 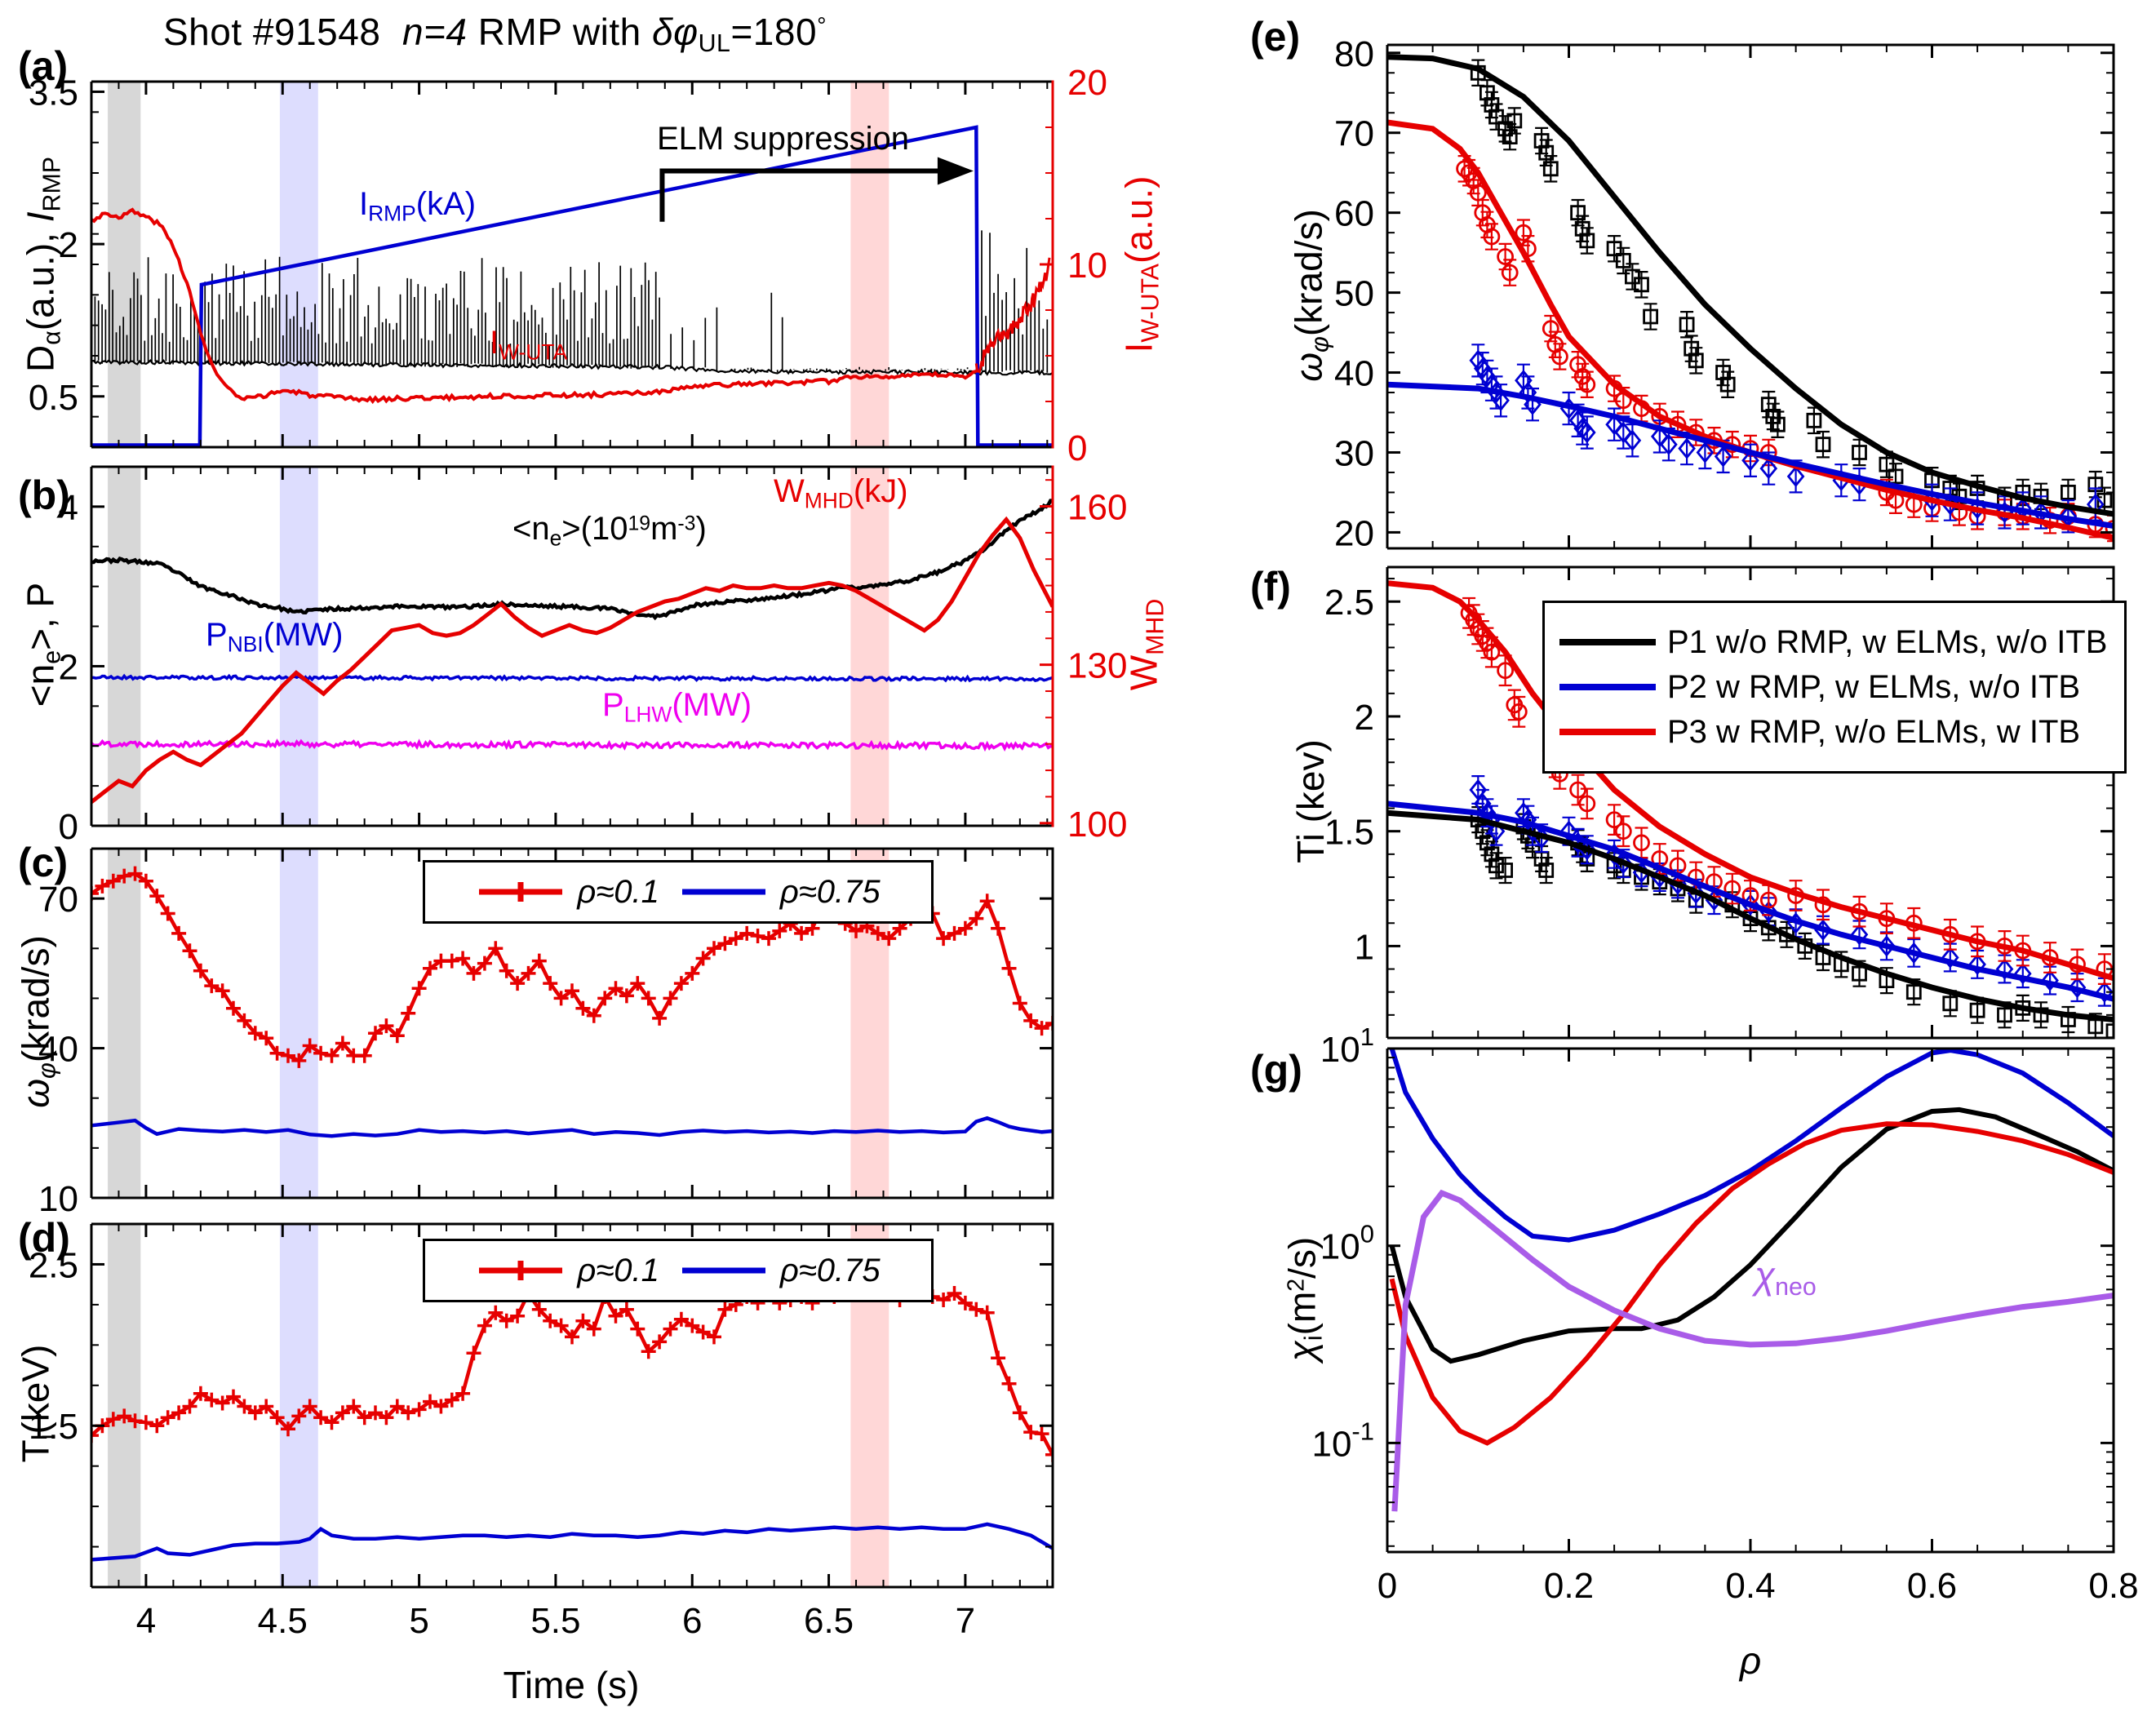 What do you see at coordinates (2113, 1586) in the screenshot?
I see `x-tick-label: 0.8` at bounding box center [2113, 1586].